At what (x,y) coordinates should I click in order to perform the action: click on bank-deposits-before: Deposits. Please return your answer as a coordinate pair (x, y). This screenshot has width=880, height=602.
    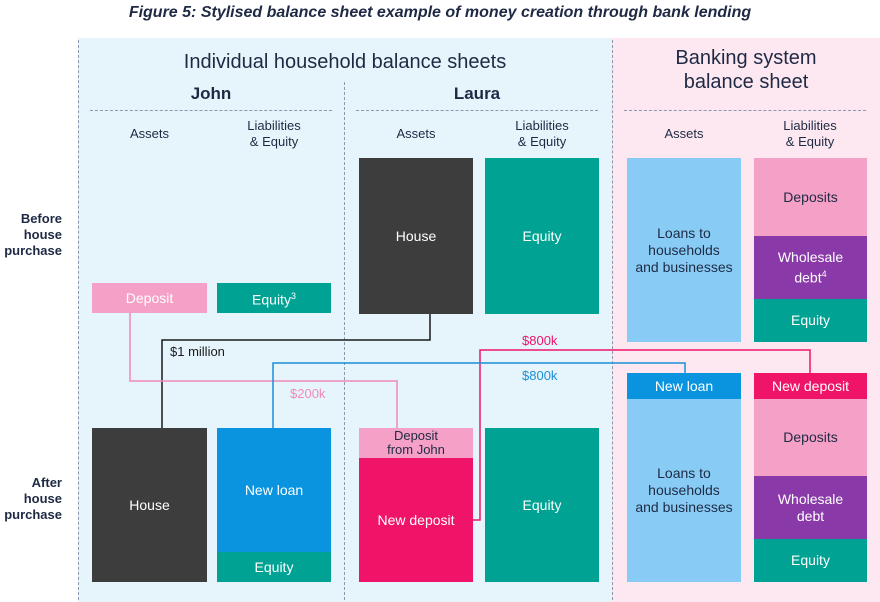
    Looking at the image, I should click on (810, 197).